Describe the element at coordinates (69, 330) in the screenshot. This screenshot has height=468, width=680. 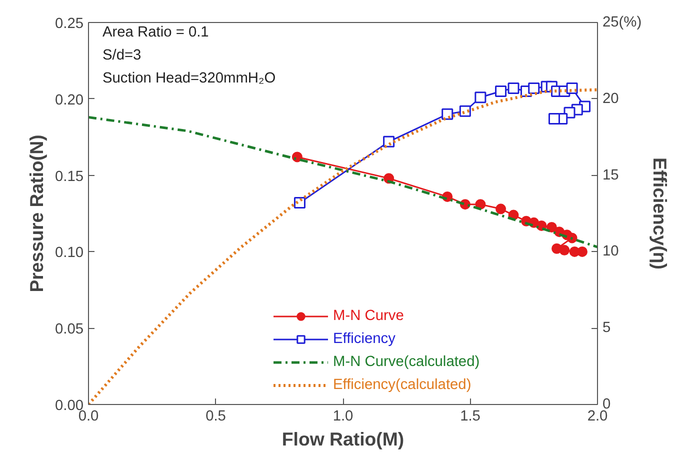
I see `y-tick-label: 0.05` at that location.